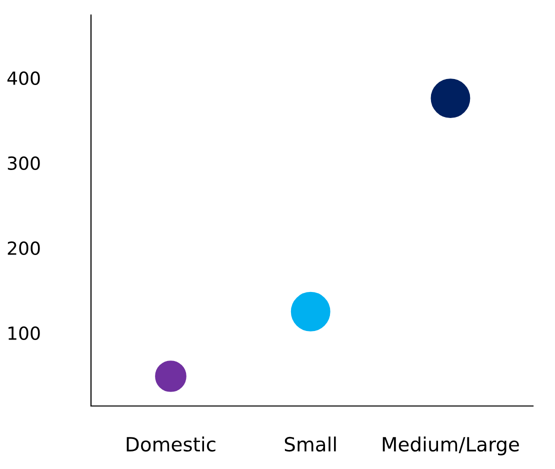 This screenshot has width=555, height=469. What do you see at coordinates (23, 78) in the screenshot?
I see `y-tick-label: 400` at bounding box center [23, 78].